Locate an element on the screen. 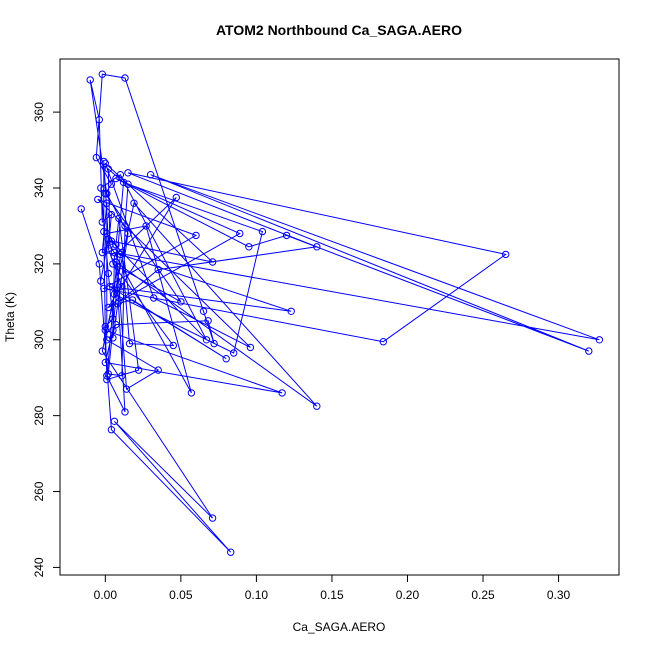 This screenshot has height=650, width=650. x-tick-label: 0.15 is located at coordinates (332, 595).